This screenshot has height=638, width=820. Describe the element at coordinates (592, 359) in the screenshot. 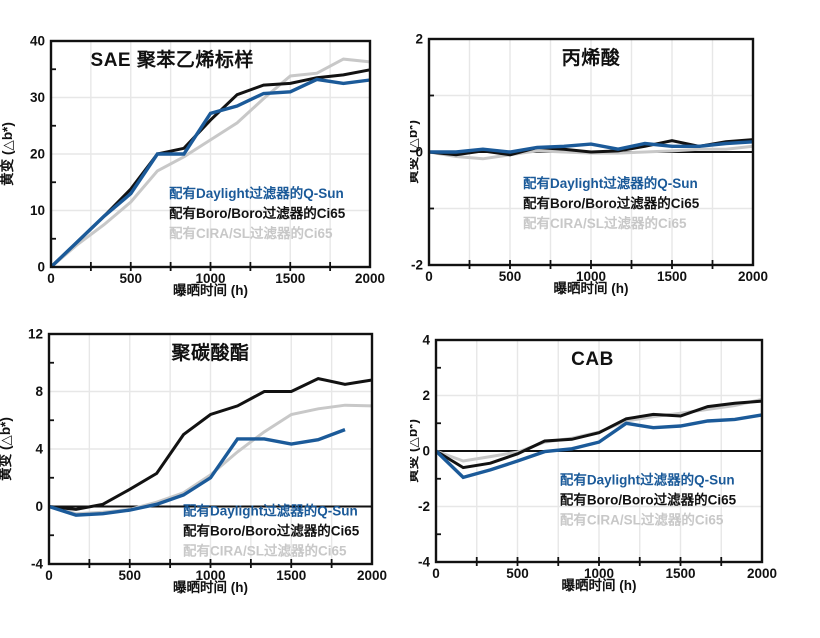

I see `chart-title: CAB` at that location.